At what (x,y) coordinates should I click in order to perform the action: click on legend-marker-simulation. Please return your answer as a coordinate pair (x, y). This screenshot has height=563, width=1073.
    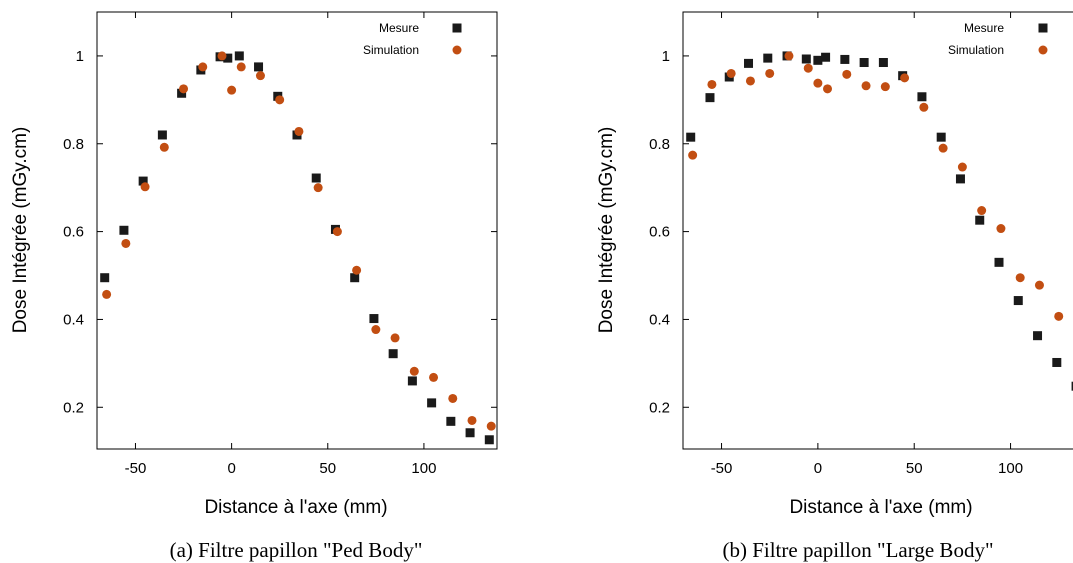
    Looking at the image, I should click on (1043, 50).